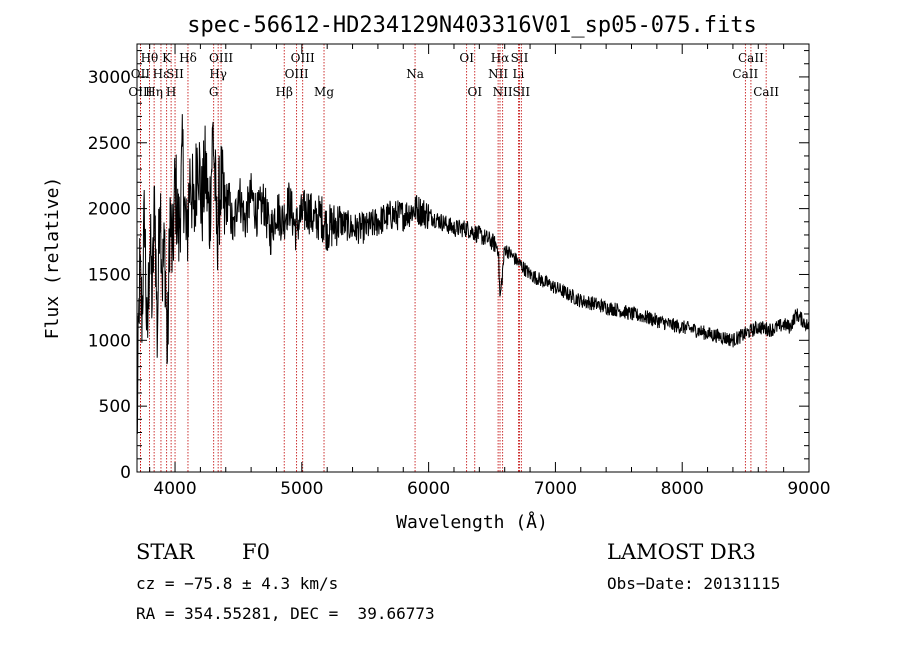 This screenshot has height=649, width=900. Describe the element at coordinates (109, 275) in the screenshot. I see `y-tick-label: 1500` at that location.